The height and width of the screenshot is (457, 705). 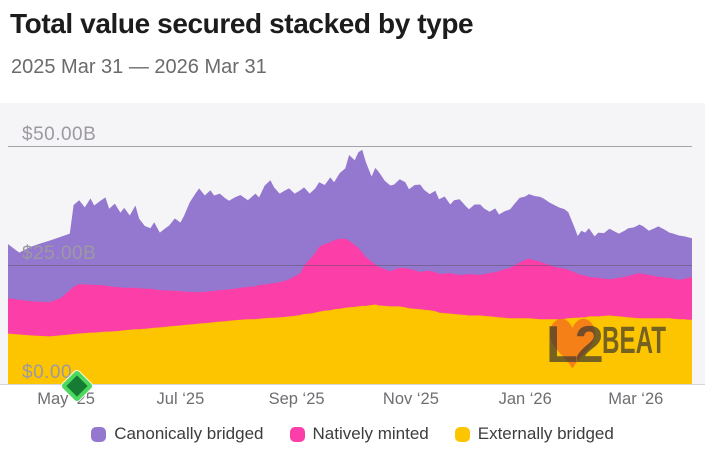 What do you see at coordinates (189, 433) in the screenshot?
I see `legend-label: Canonically bridged` at bounding box center [189, 433].